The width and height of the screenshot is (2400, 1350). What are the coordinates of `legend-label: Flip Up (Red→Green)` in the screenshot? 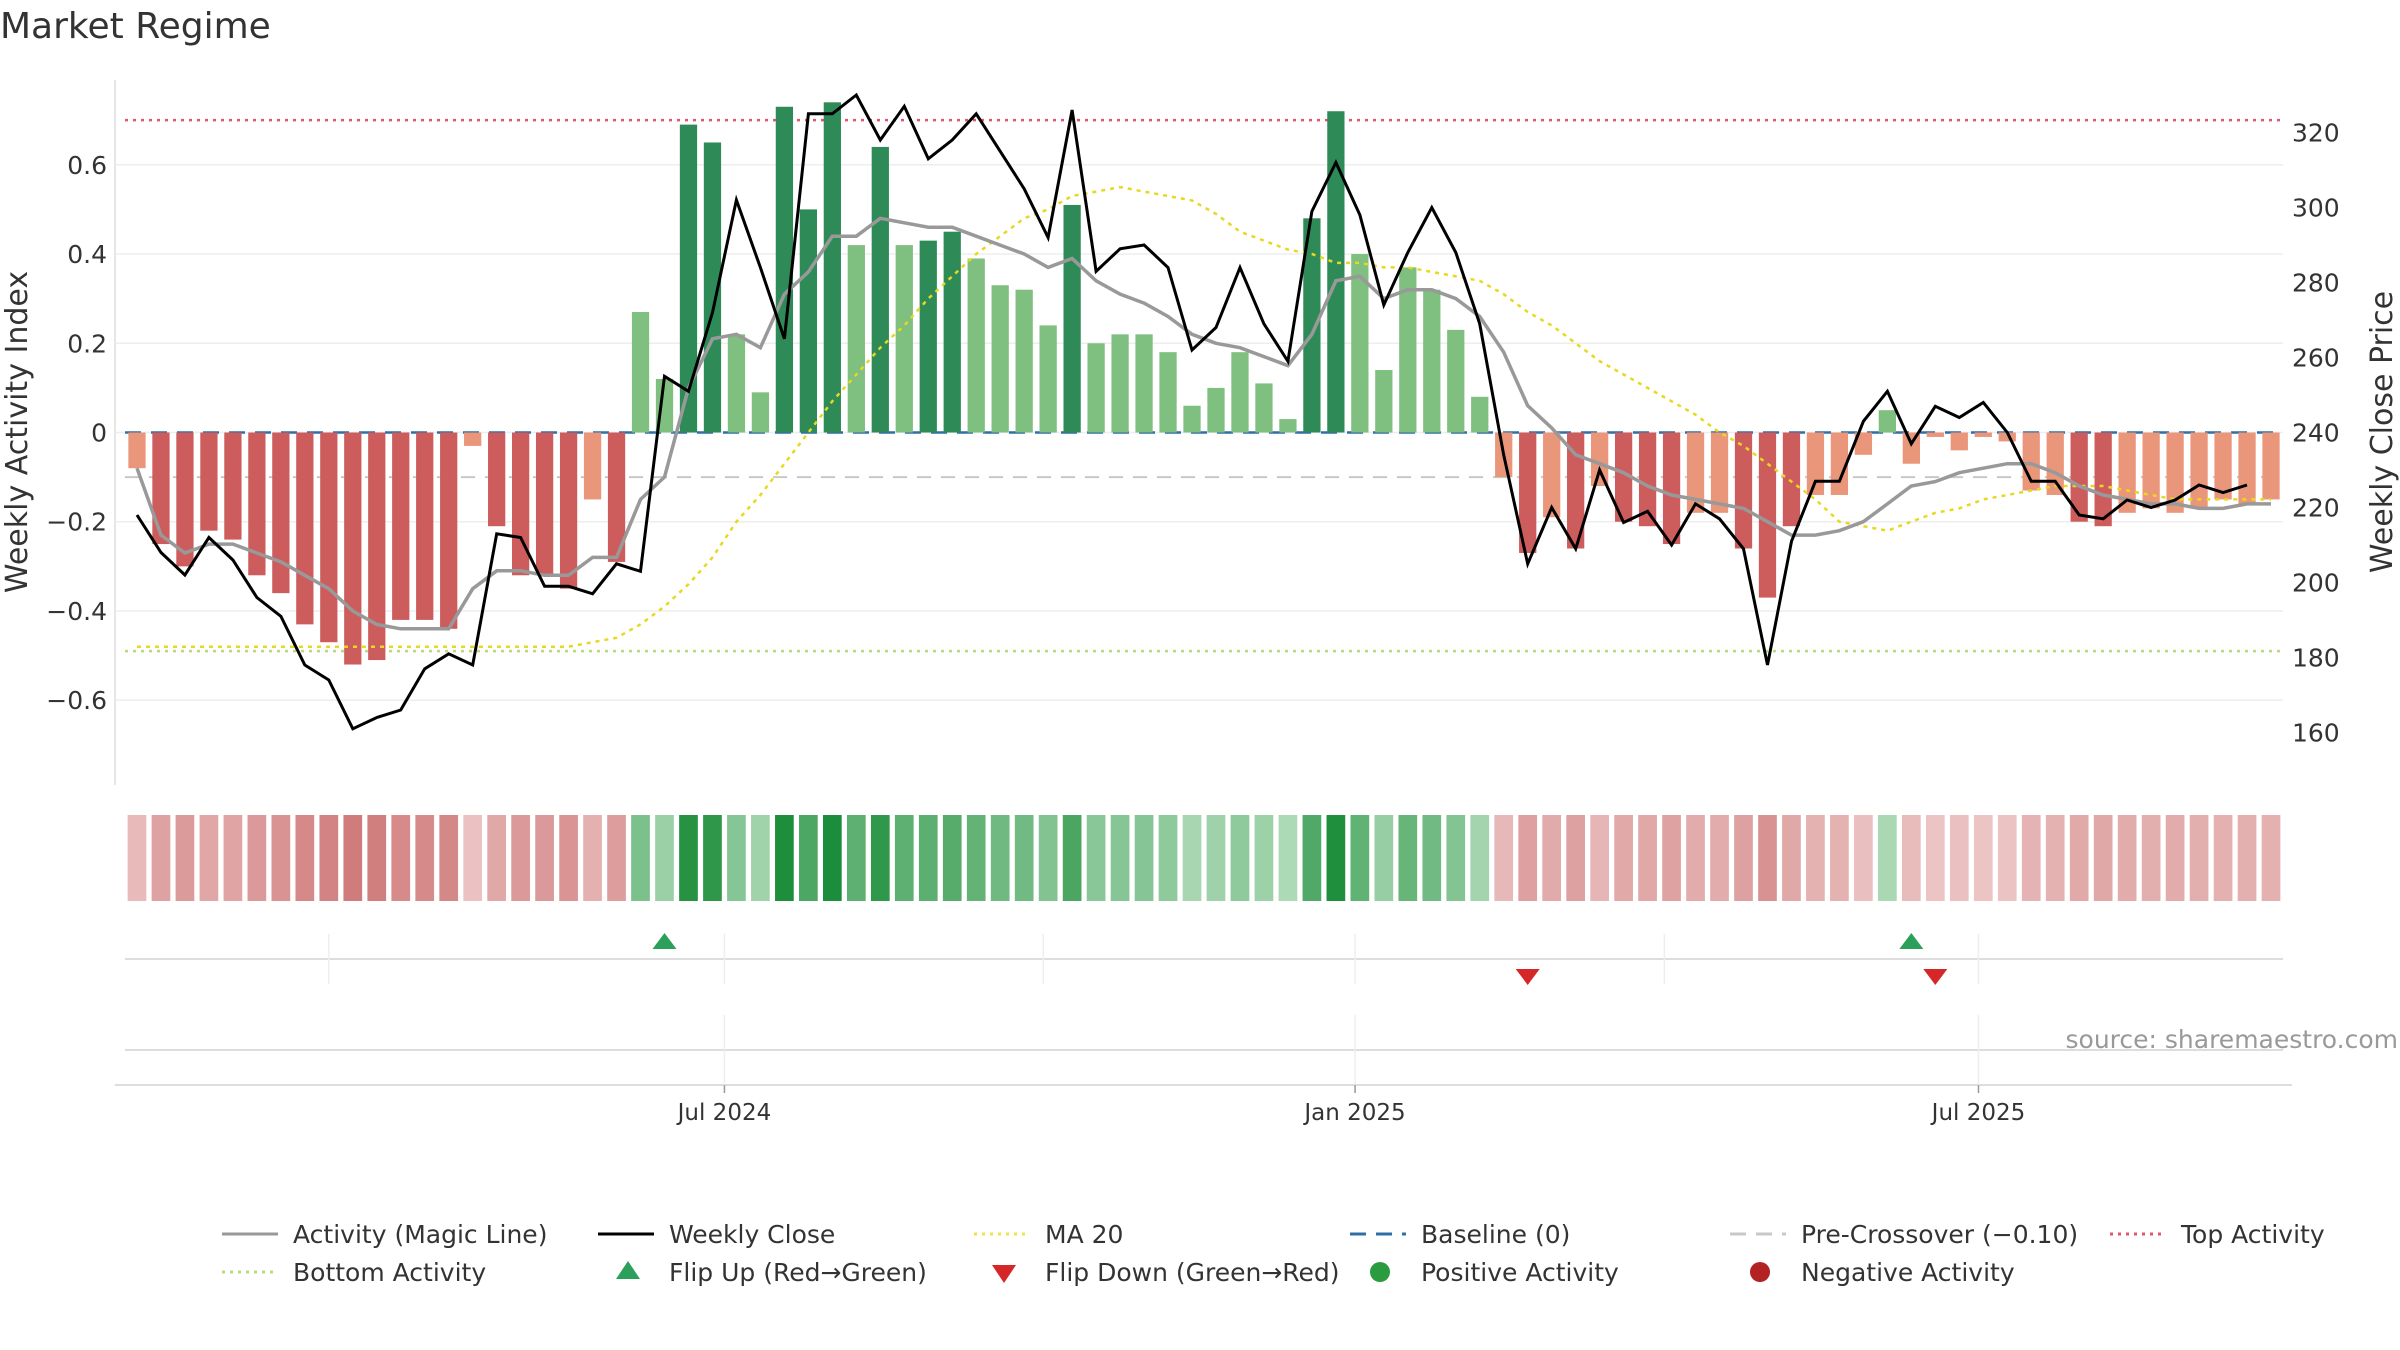 It's located at (798, 1272).